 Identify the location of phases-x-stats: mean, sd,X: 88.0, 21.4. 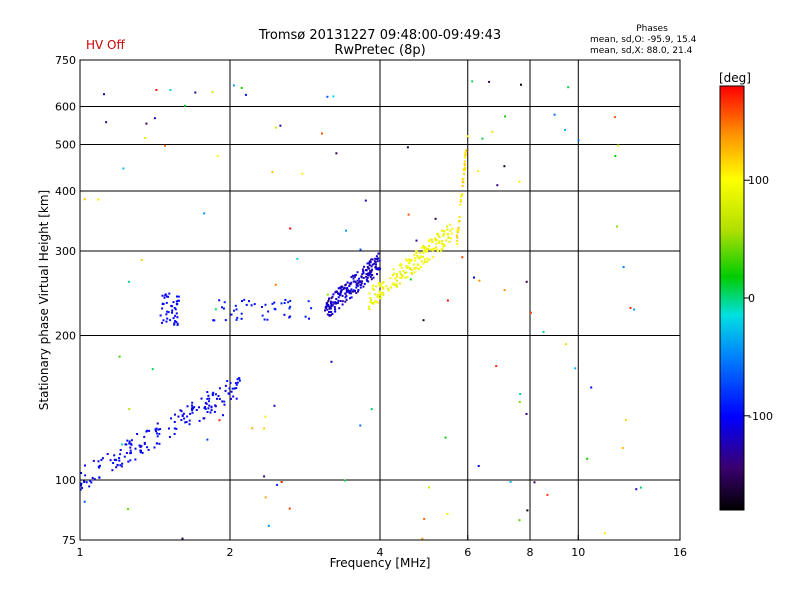
(641, 51).